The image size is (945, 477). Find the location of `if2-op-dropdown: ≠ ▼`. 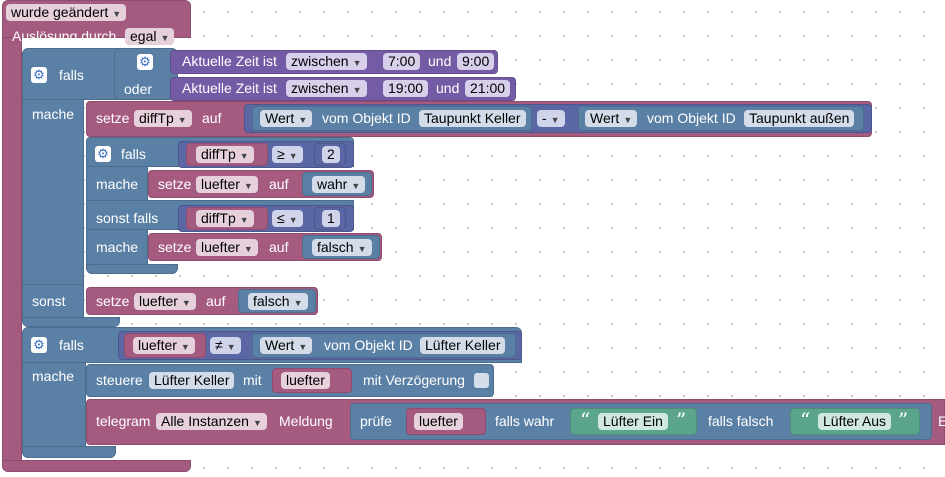

if2-op-dropdown: ≠ ▼ is located at coordinates (225, 345).